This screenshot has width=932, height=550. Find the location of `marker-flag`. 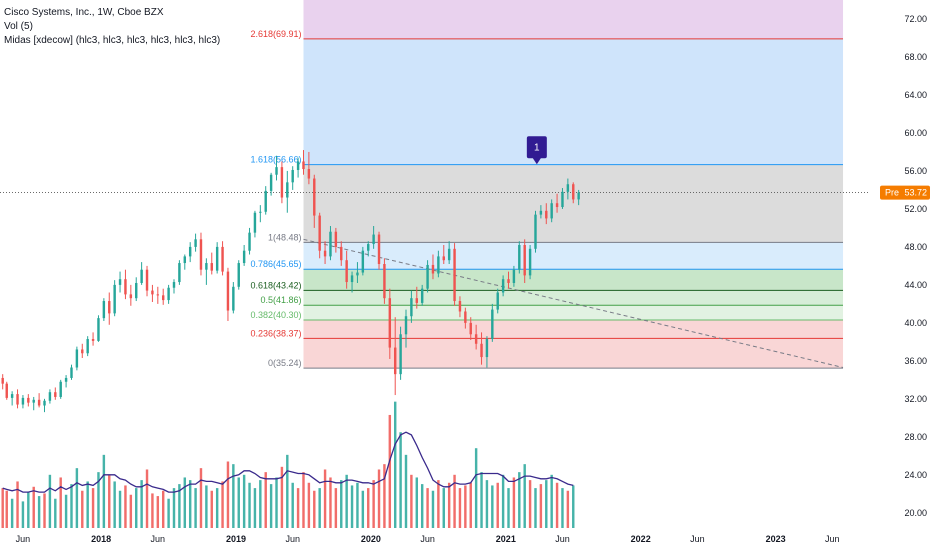

marker-flag is located at coordinates (536, 150).